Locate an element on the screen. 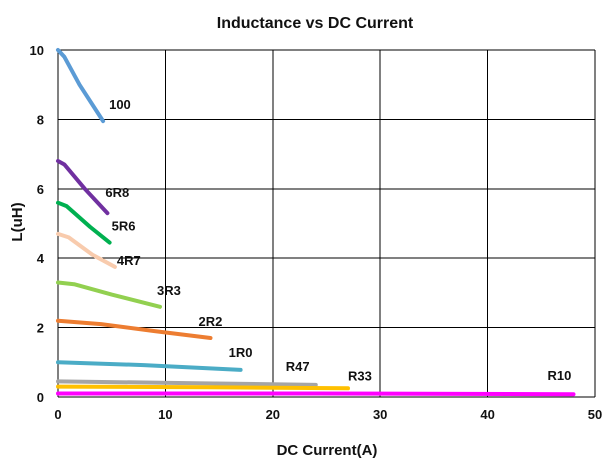  series-line-4r7 is located at coordinates (86, 250).